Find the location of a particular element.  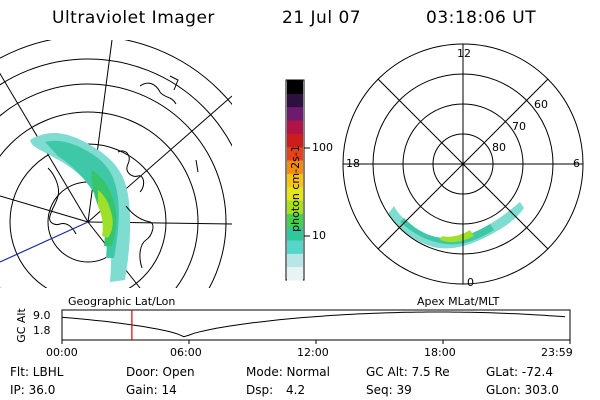

aurora-left is located at coordinates (80, 207).